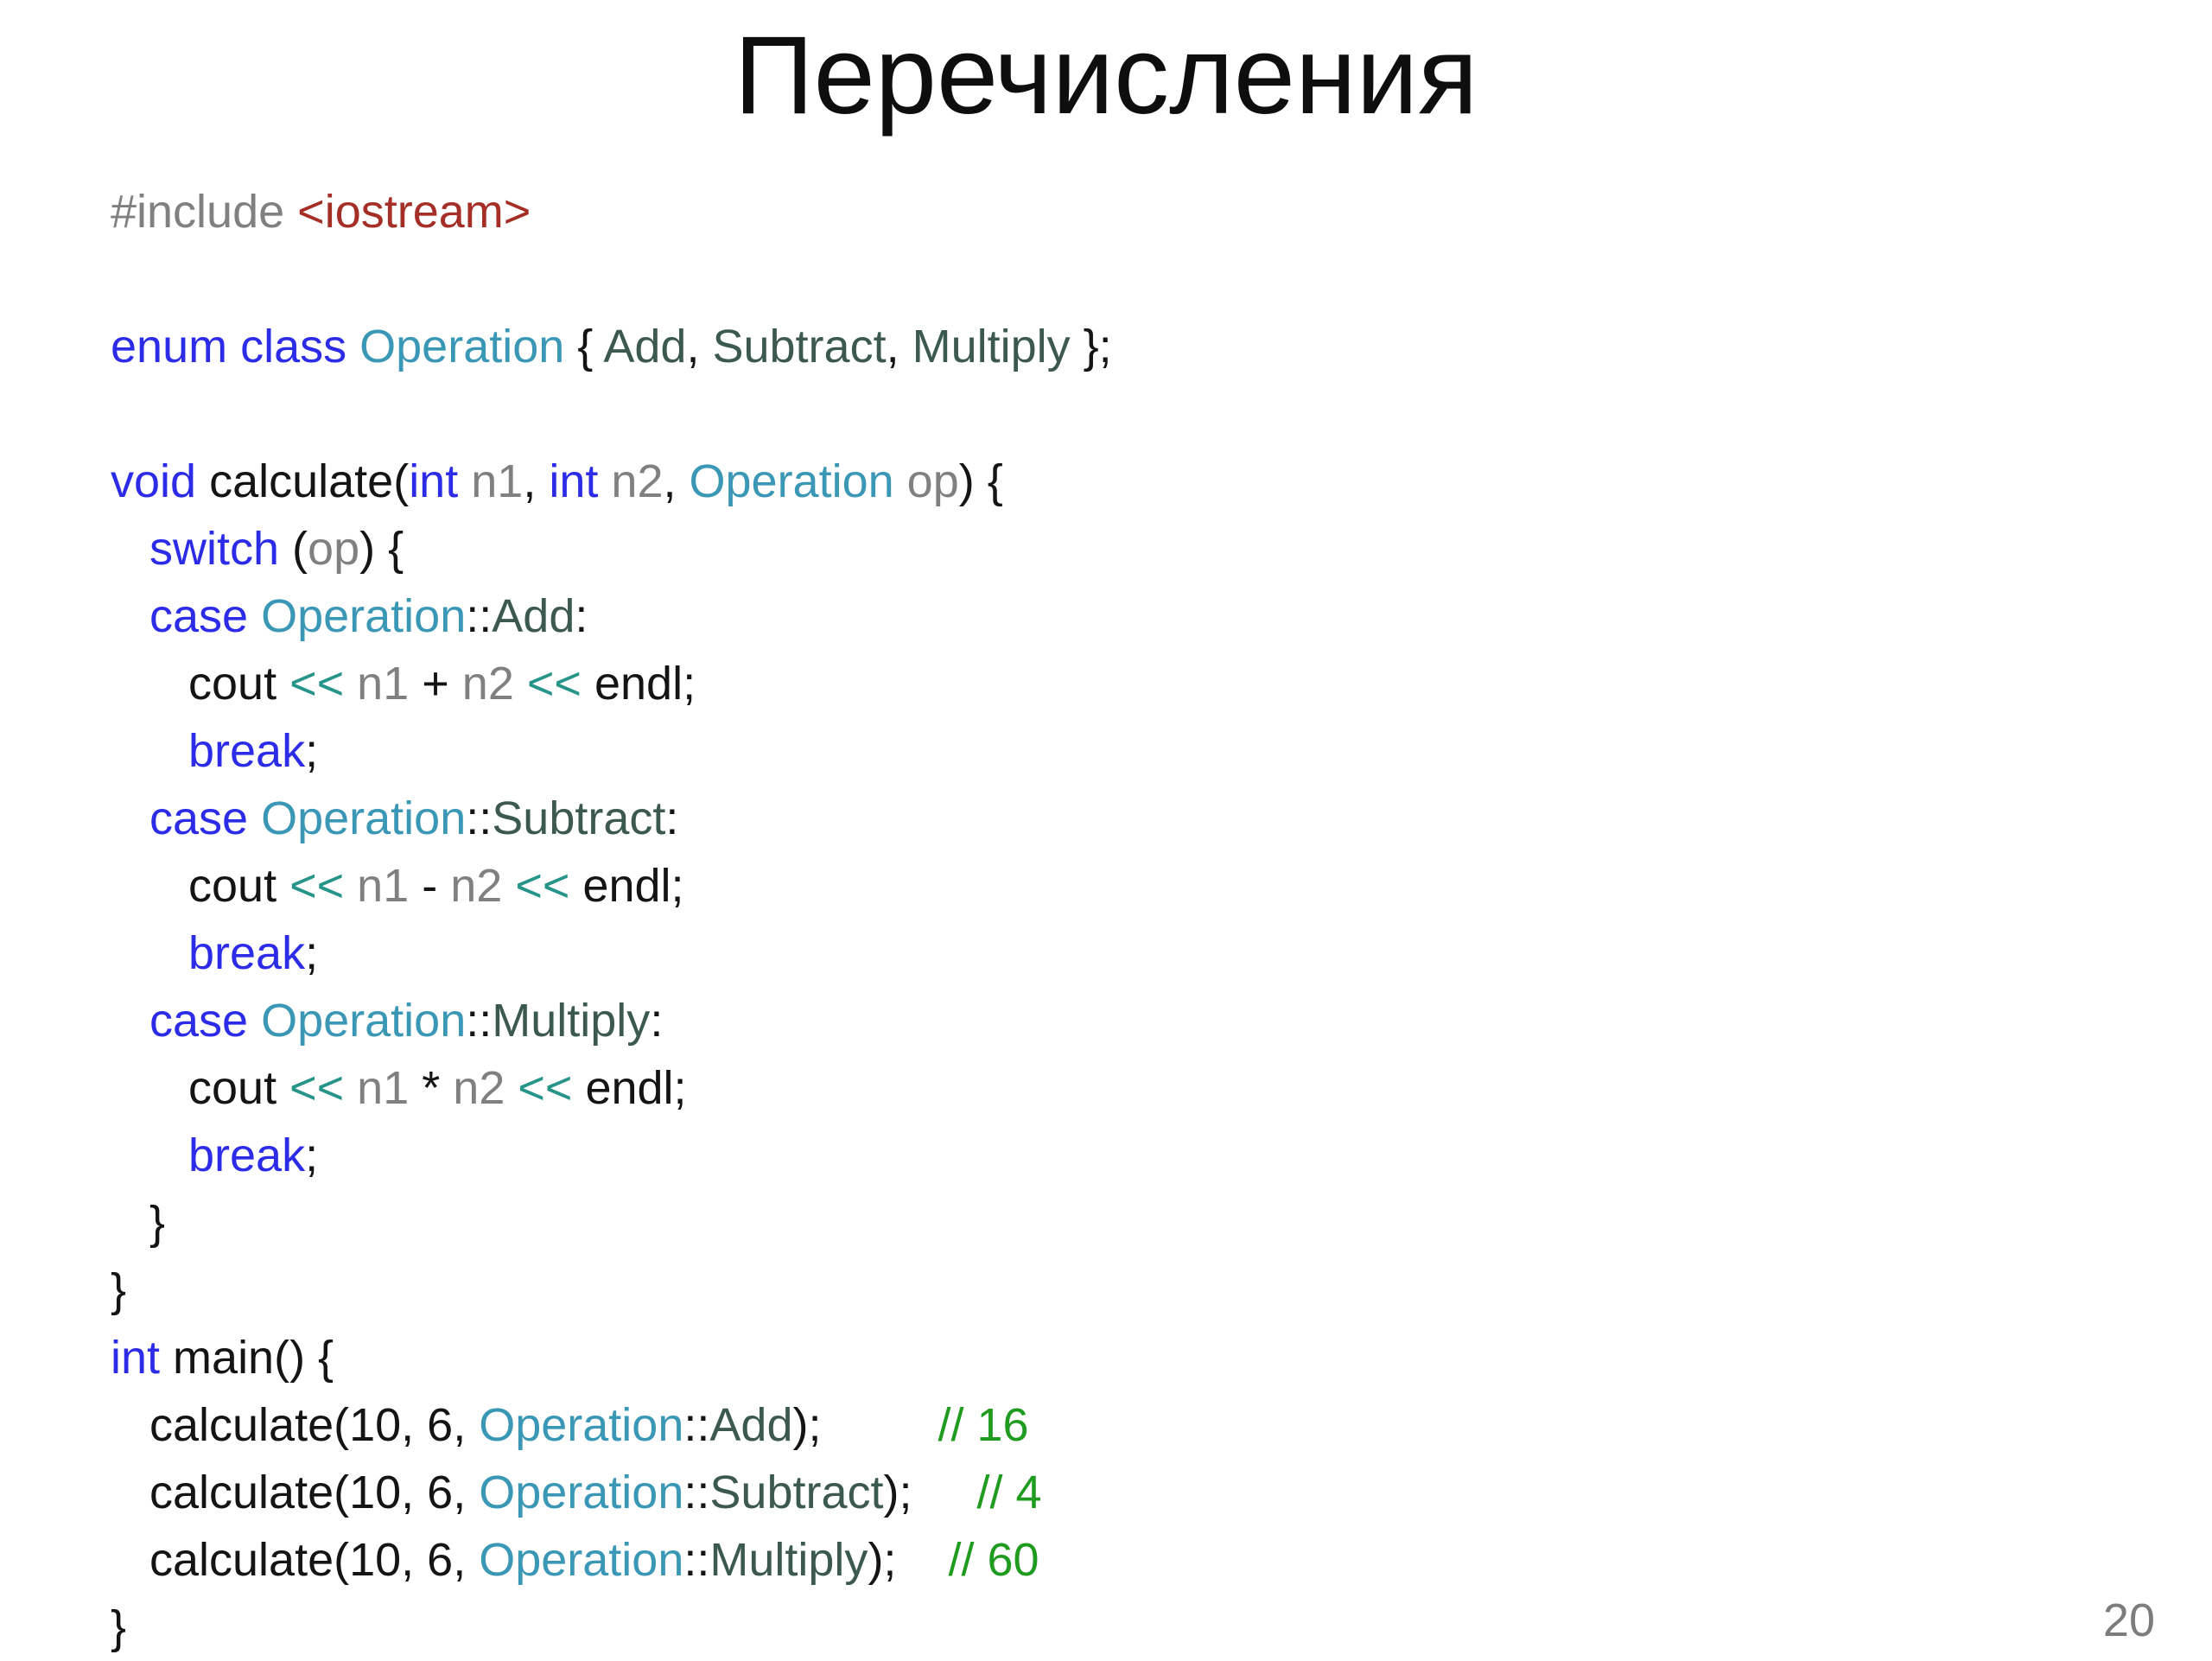 Image resolution: width=2212 pixels, height=1661 pixels. I want to click on code-token: {, so click(584, 346).